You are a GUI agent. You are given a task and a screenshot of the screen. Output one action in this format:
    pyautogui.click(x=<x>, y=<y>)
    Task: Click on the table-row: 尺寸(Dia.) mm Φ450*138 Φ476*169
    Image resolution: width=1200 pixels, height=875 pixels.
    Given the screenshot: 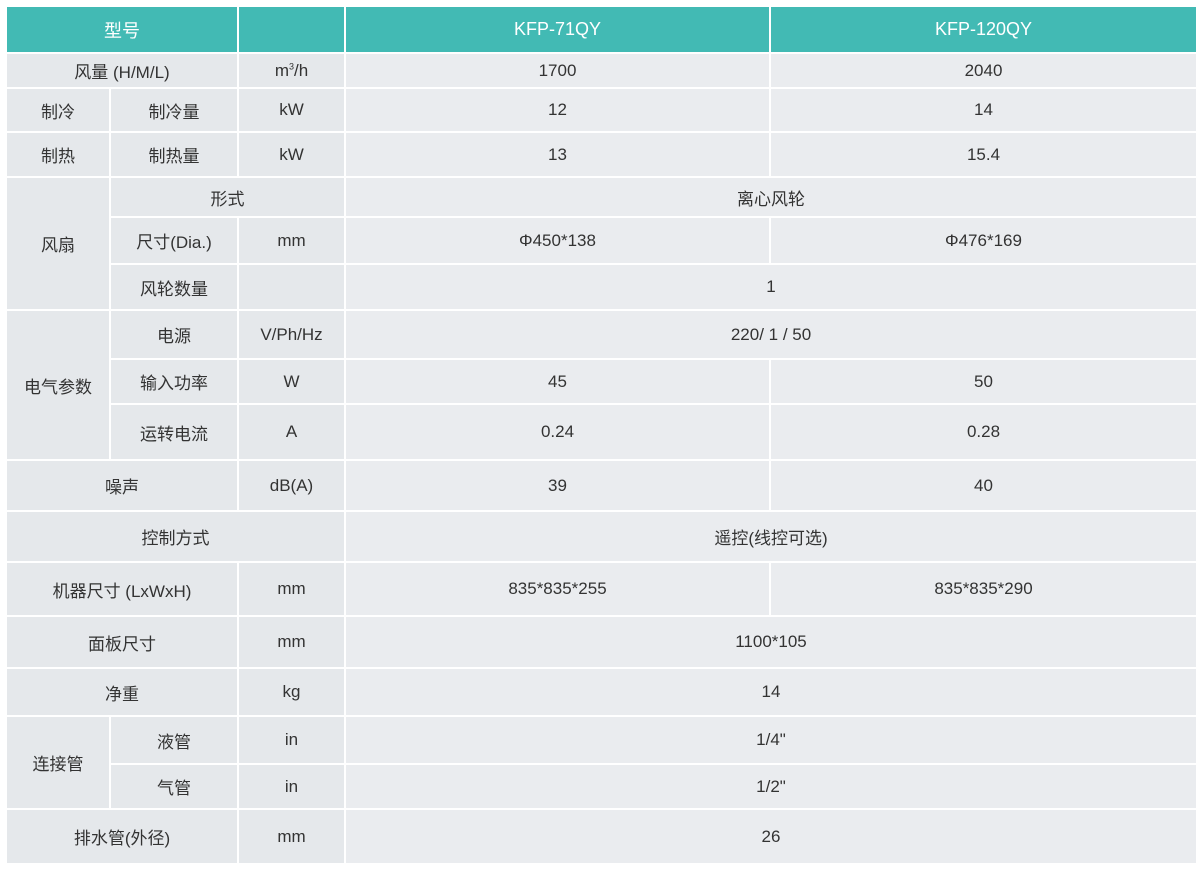 What is the action you would take?
    pyautogui.click(x=602, y=240)
    